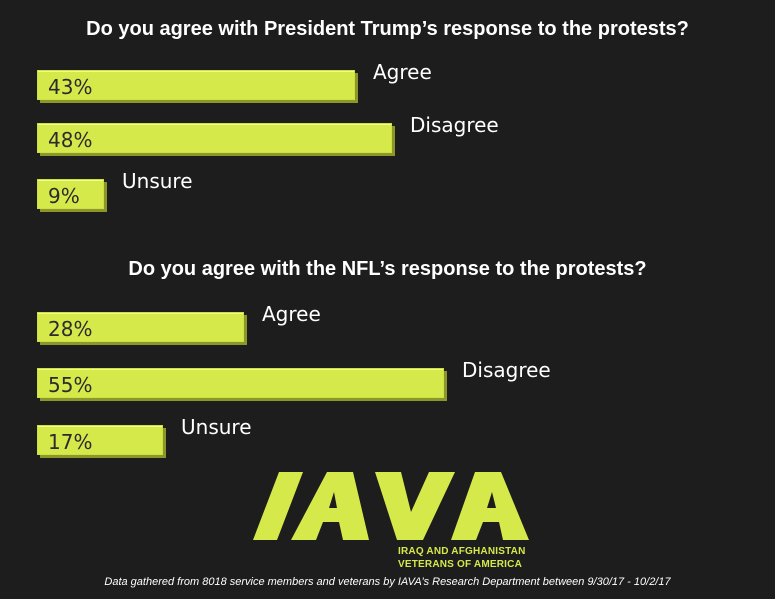 The height and width of the screenshot is (599, 775). Describe the element at coordinates (140, 327) in the screenshot. I see `bar-agree: 28%` at that location.